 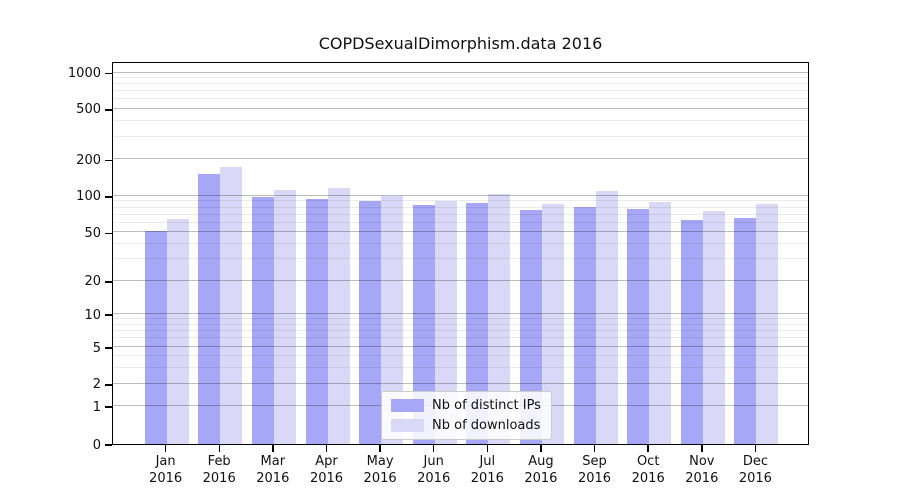 I want to click on x-tick-month: Sep, so click(x=594, y=461).